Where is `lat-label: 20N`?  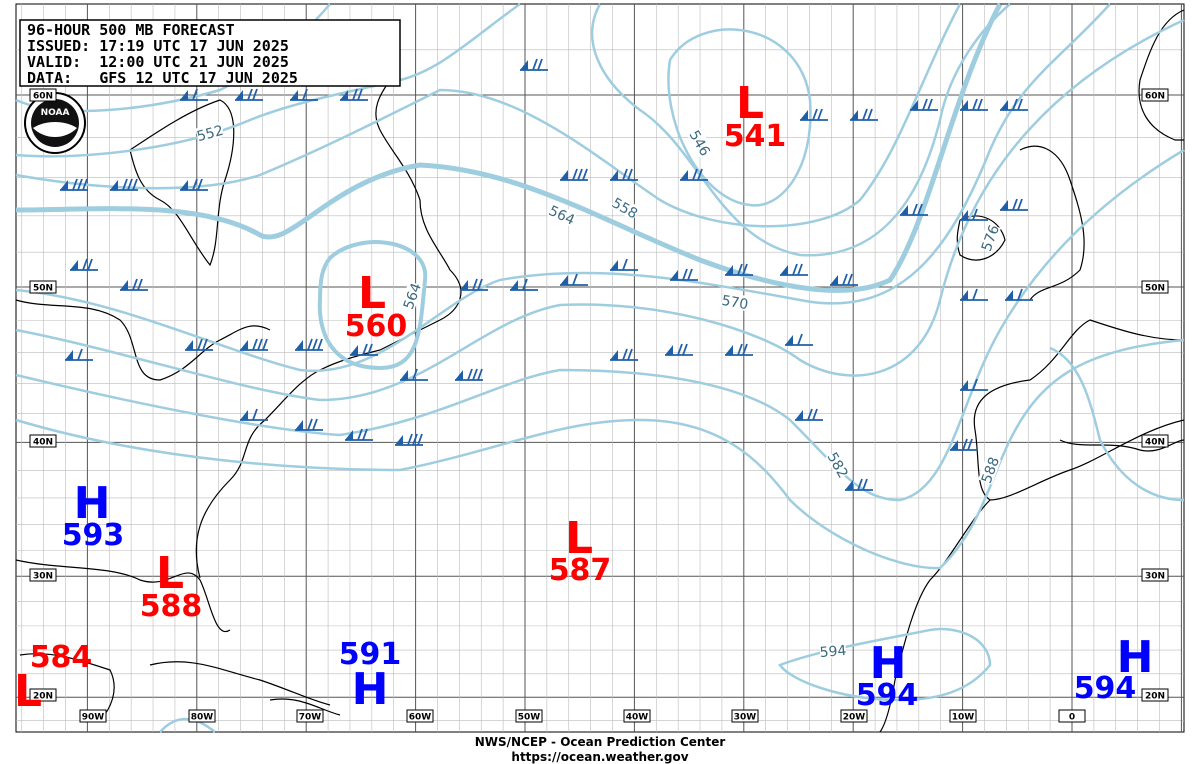
lat-label: 20N is located at coordinates (43, 697).